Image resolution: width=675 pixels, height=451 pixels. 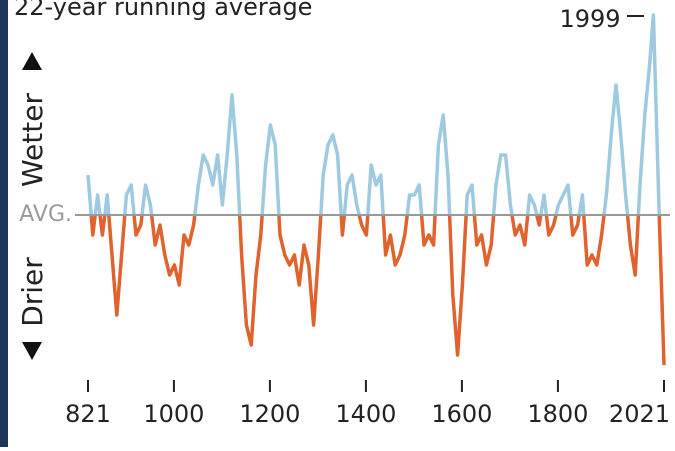 What do you see at coordinates (32, 351) in the screenshot?
I see `down-arrow` at bounding box center [32, 351].